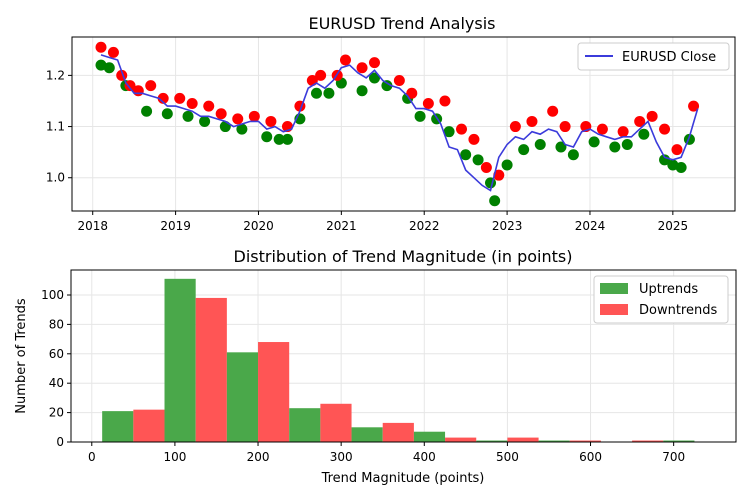 This screenshot has width=750, height=504. I want to click on y-tick-label: 0, so click(60, 442).